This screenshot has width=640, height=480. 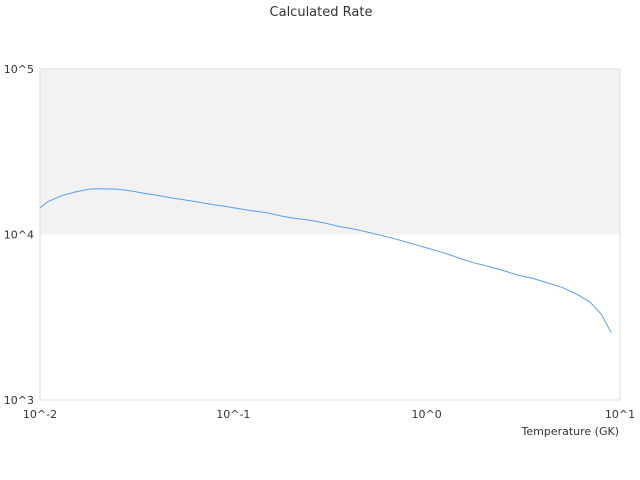 I want to click on x-tick-label: 10^0, so click(x=427, y=414).